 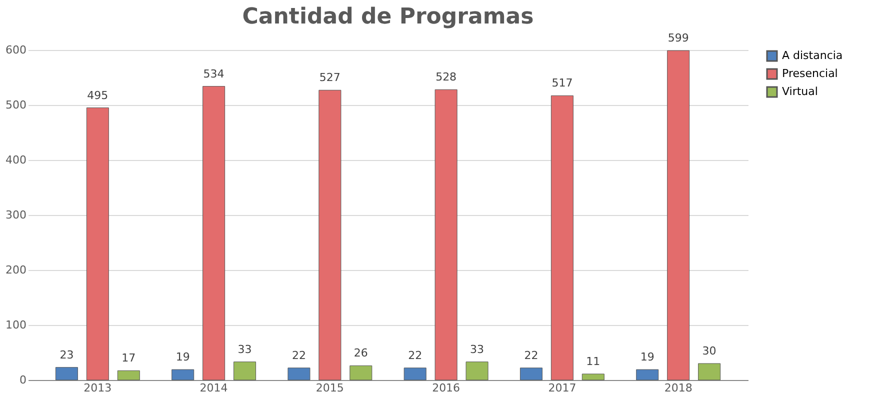 I want to click on data-label: 23, so click(x=67, y=355).